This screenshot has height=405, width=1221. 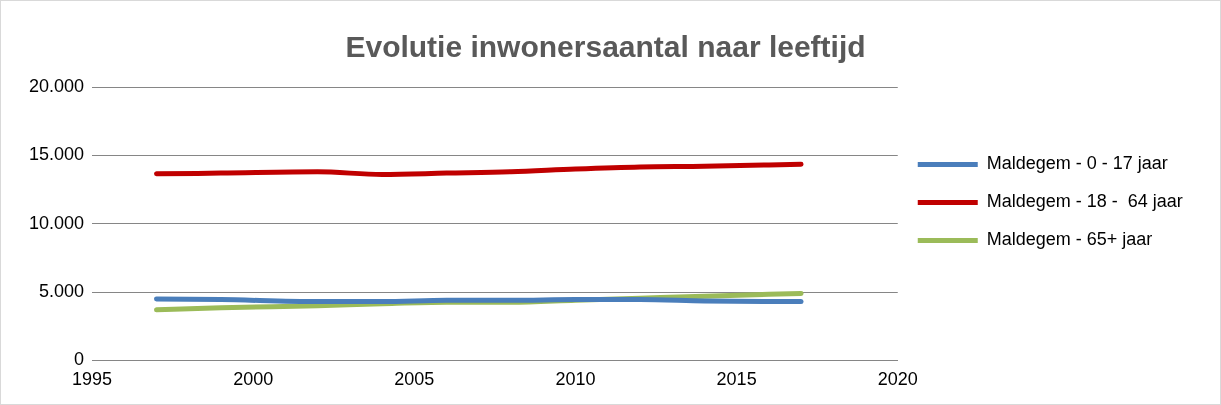 What do you see at coordinates (897, 379) in the screenshot?
I see `x-tick-label: 2020` at bounding box center [897, 379].